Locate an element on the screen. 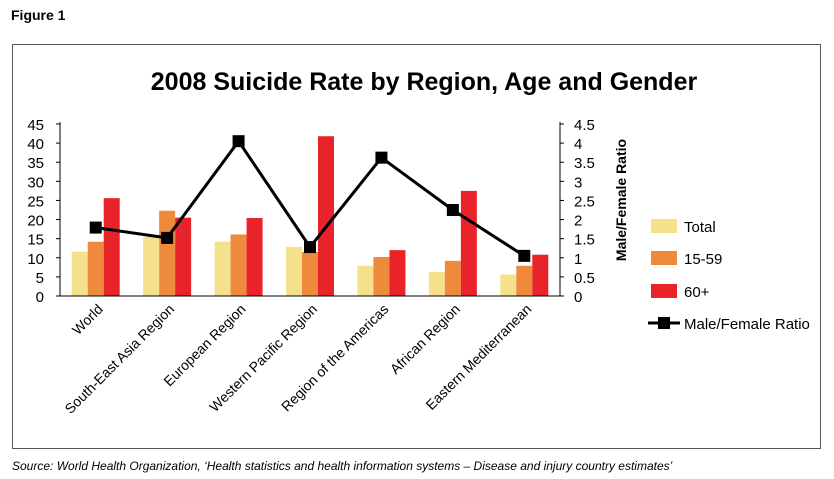 This screenshot has width=834, height=479. y-right-tick-label: 3.5 is located at coordinates (584, 163).